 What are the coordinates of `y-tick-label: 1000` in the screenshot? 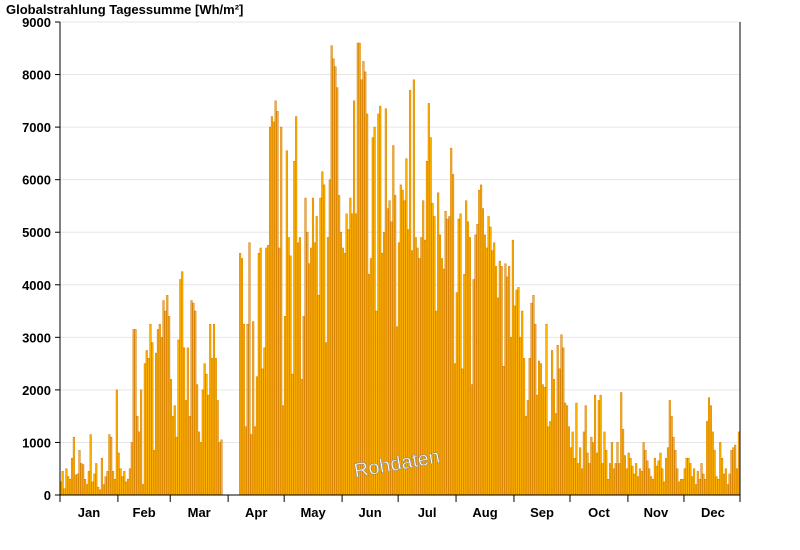 It's located at (36, 442).